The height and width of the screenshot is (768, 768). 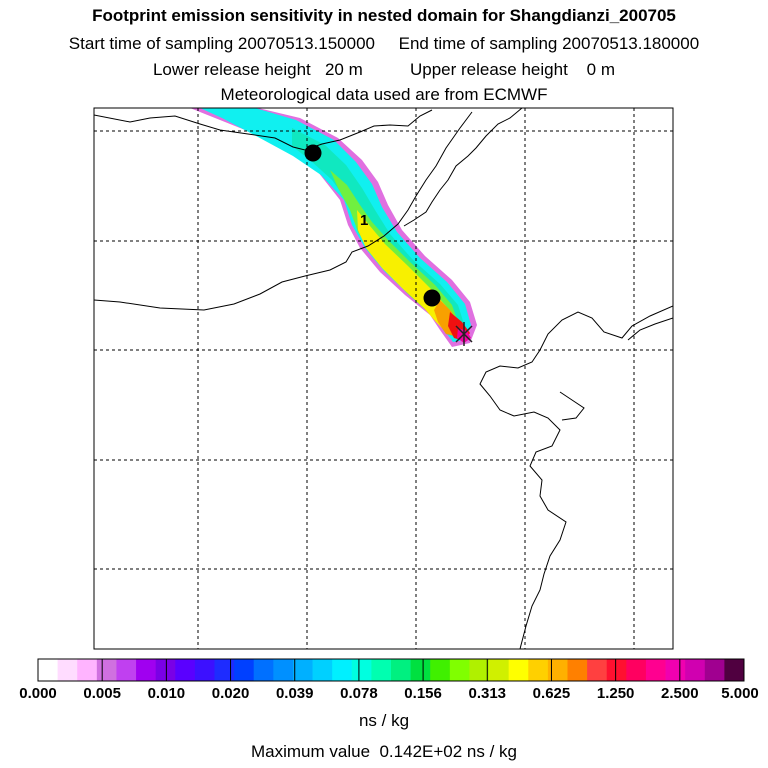 I want to click on receptor-marker, so click(x=464, y=334).